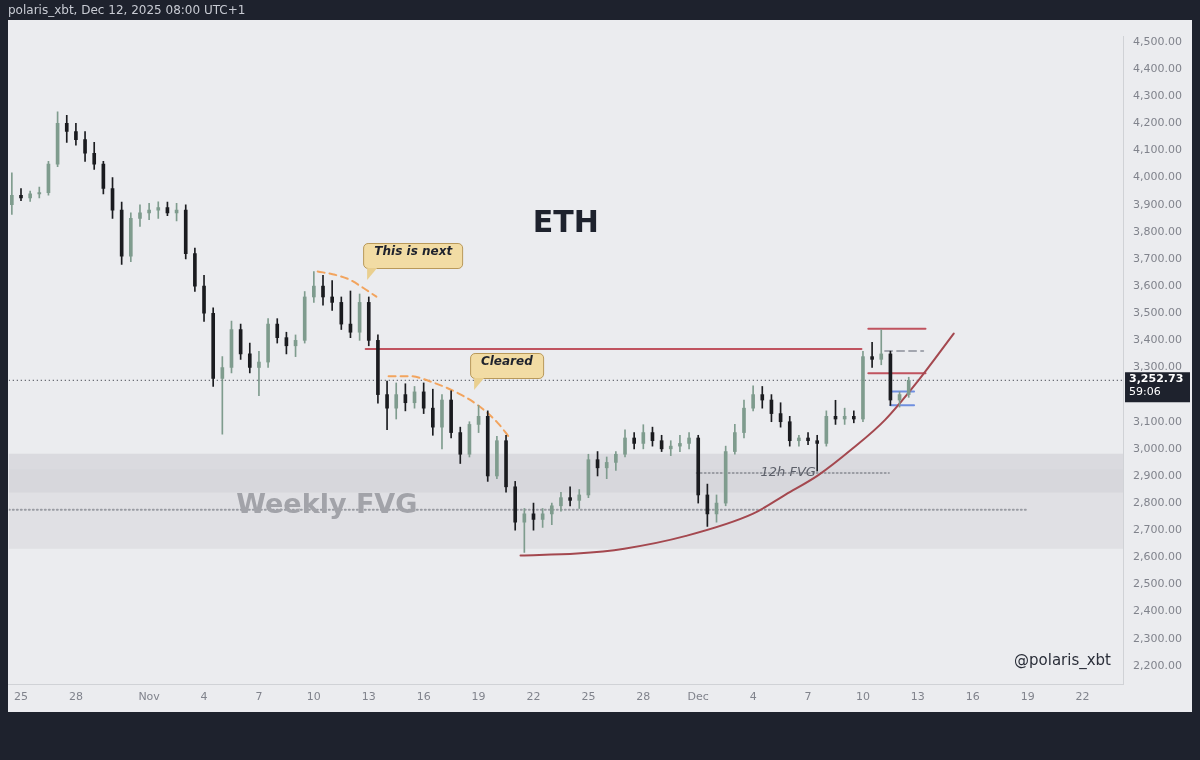 The width and height of the screenshot is (1200, 760). I want to click on y-tick-label: 3,700.00, so click(1157, 258).